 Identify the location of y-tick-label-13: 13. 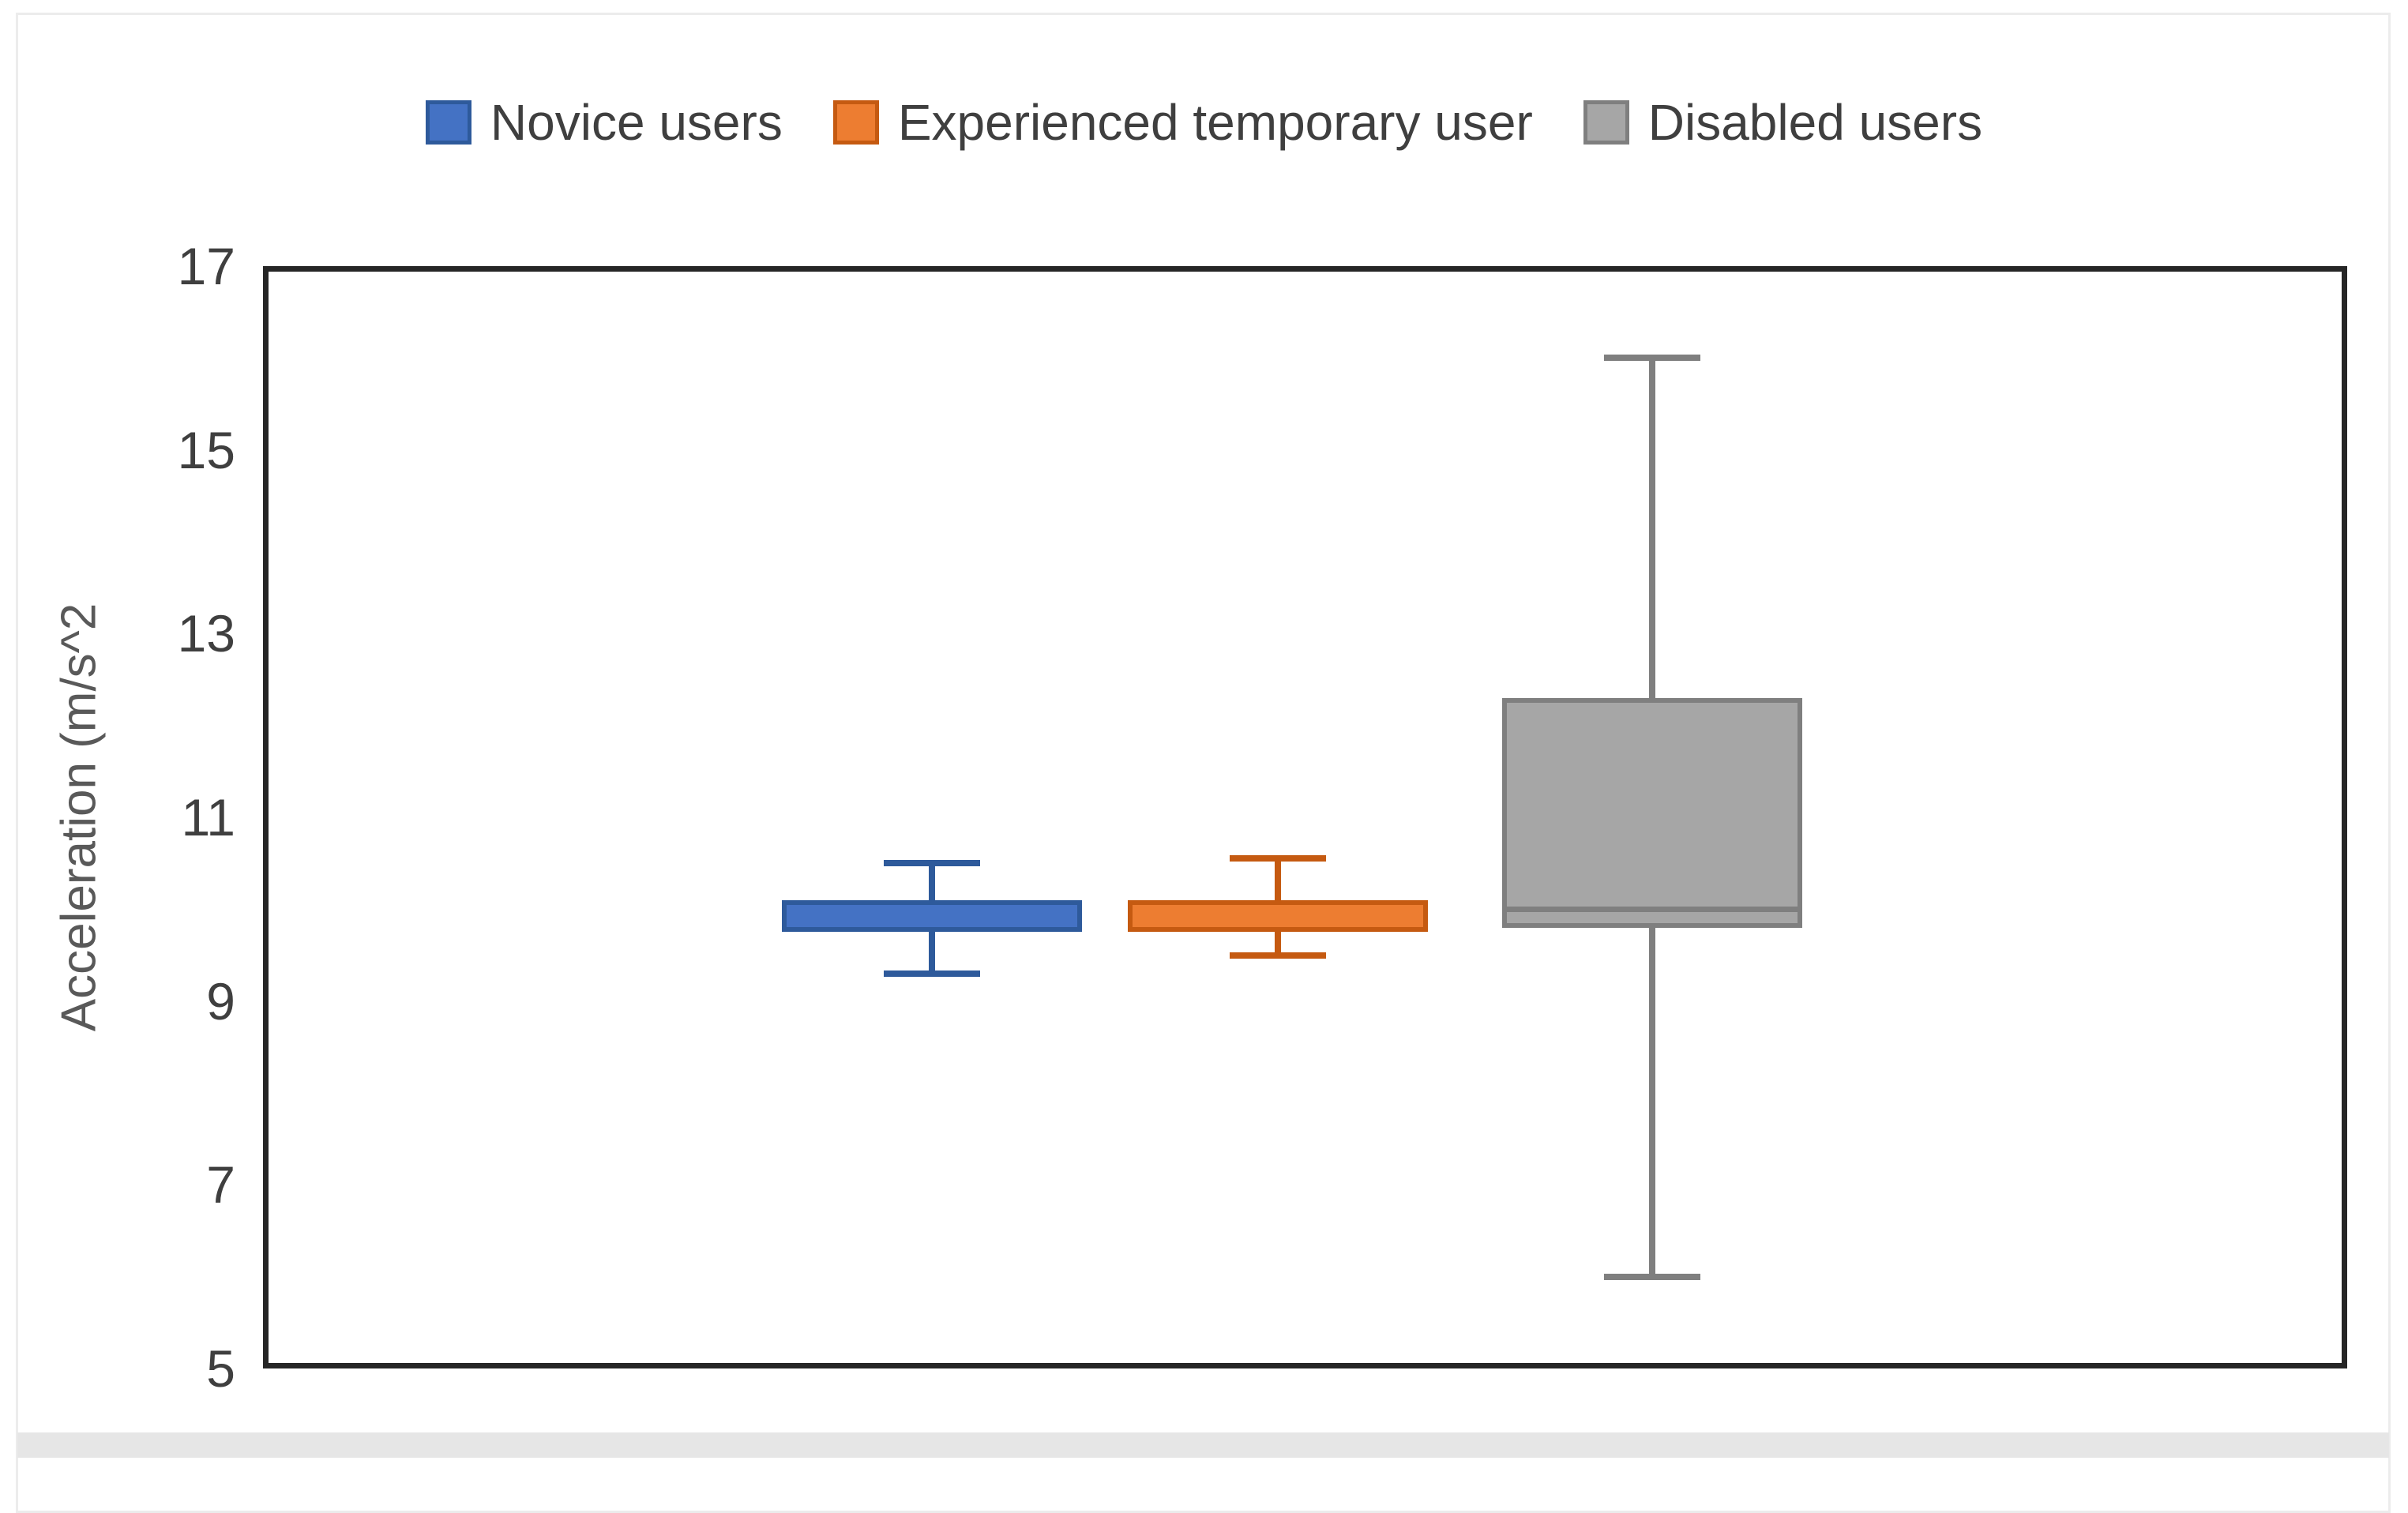
(206, 633).